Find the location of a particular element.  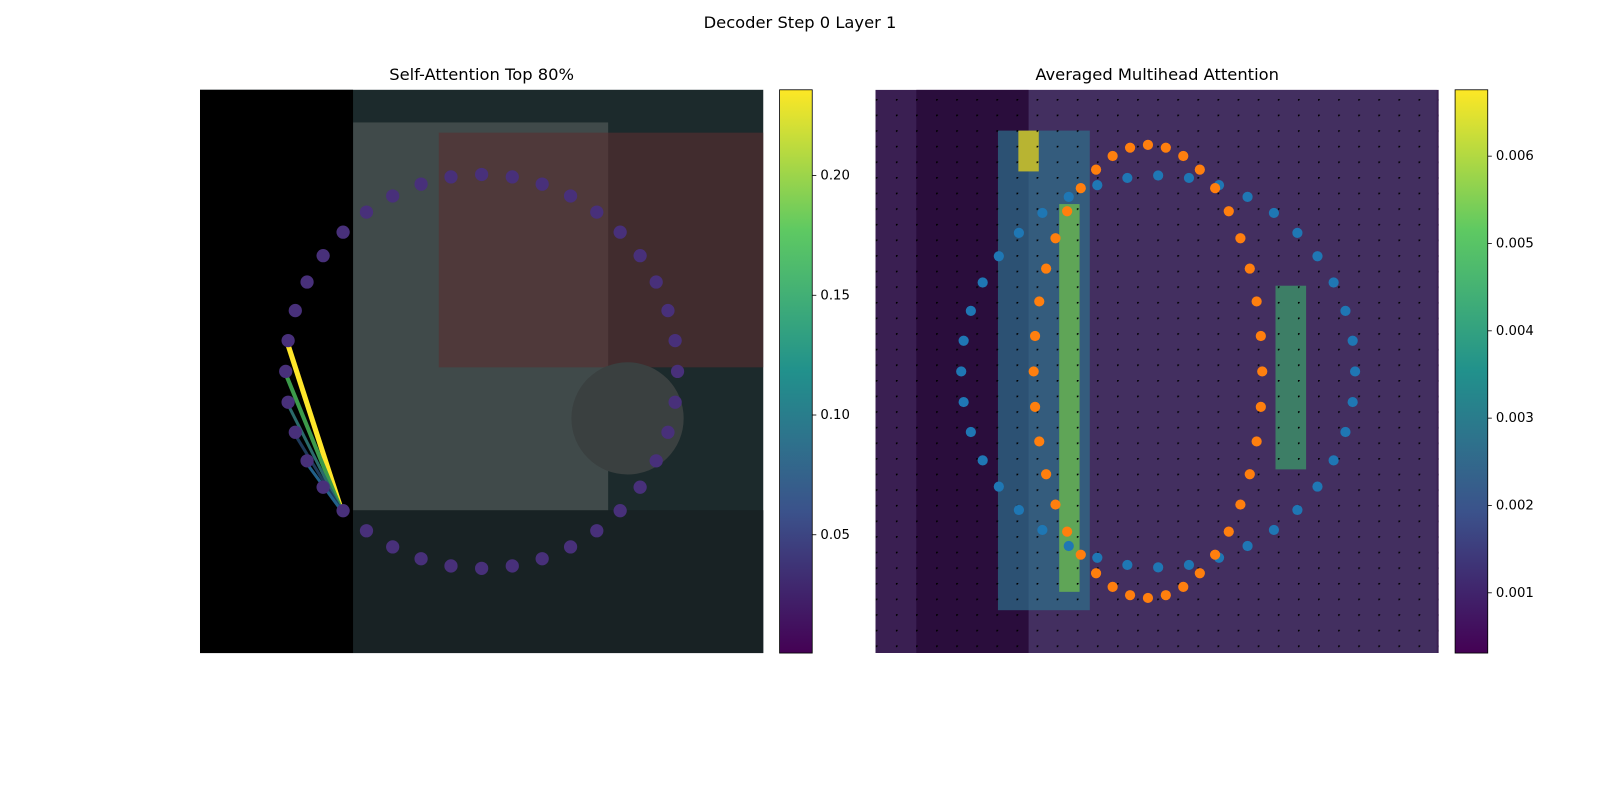

colorbar is located at coordinates (1471, 371).